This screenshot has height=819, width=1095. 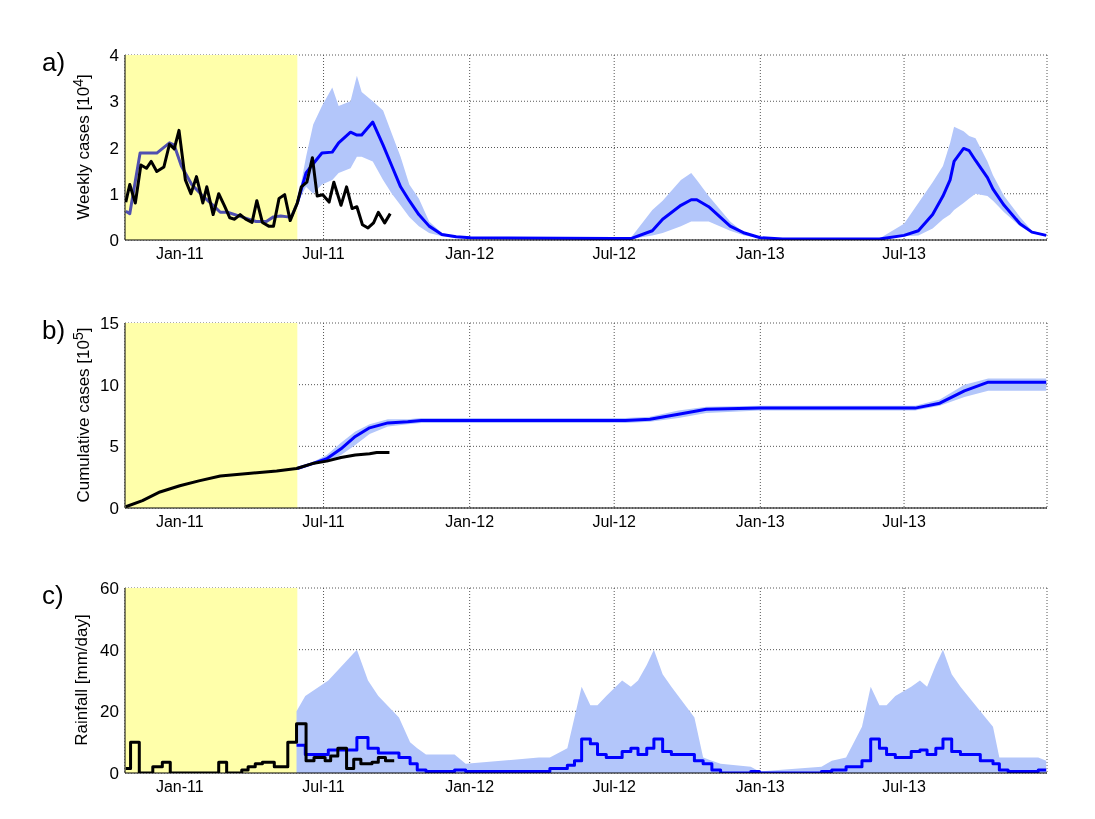 I want to click on y-tick-label: 20, so click(x=109, y=712).